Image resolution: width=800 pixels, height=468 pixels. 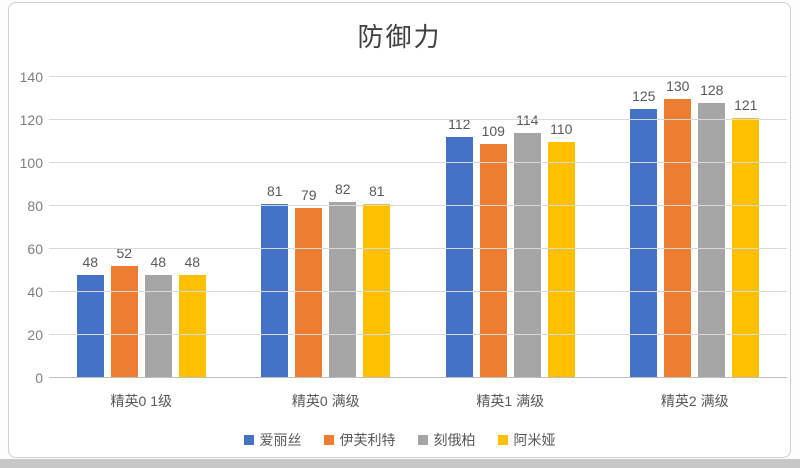 I want to click on x-axis-category-label: 精英2 满级, so click(x=694, y=401).